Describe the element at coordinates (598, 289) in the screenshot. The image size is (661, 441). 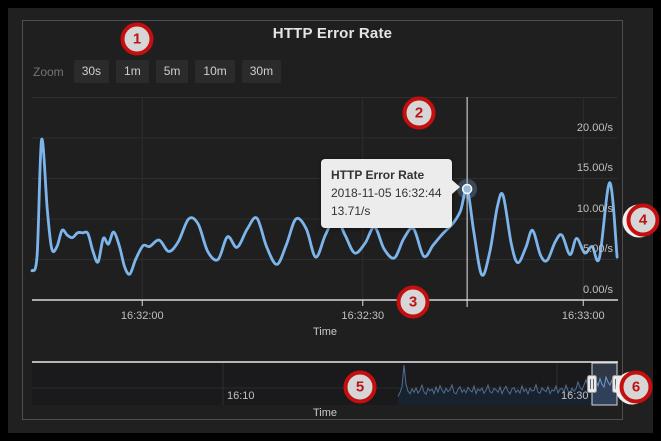
I see `y-axis-label: 0.00/s` at that location.